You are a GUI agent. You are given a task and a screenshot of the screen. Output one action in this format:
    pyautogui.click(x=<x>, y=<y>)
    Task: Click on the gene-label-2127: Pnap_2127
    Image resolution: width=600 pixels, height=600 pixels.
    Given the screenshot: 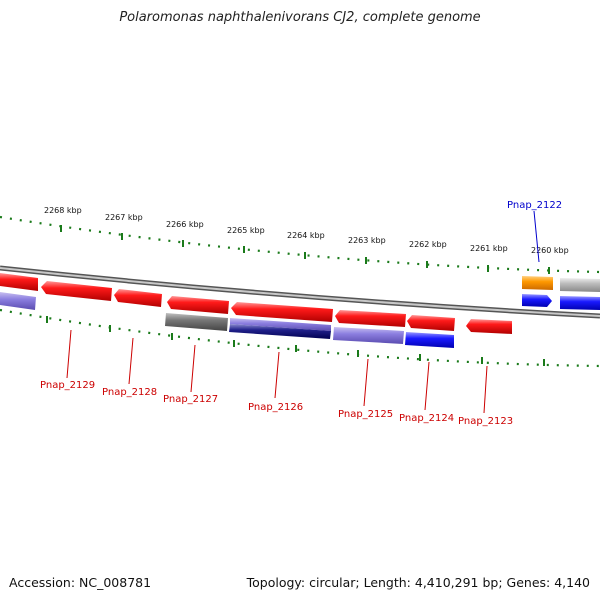 What is the action you would take?
    pyautogui.click(x=190, y=399)
    